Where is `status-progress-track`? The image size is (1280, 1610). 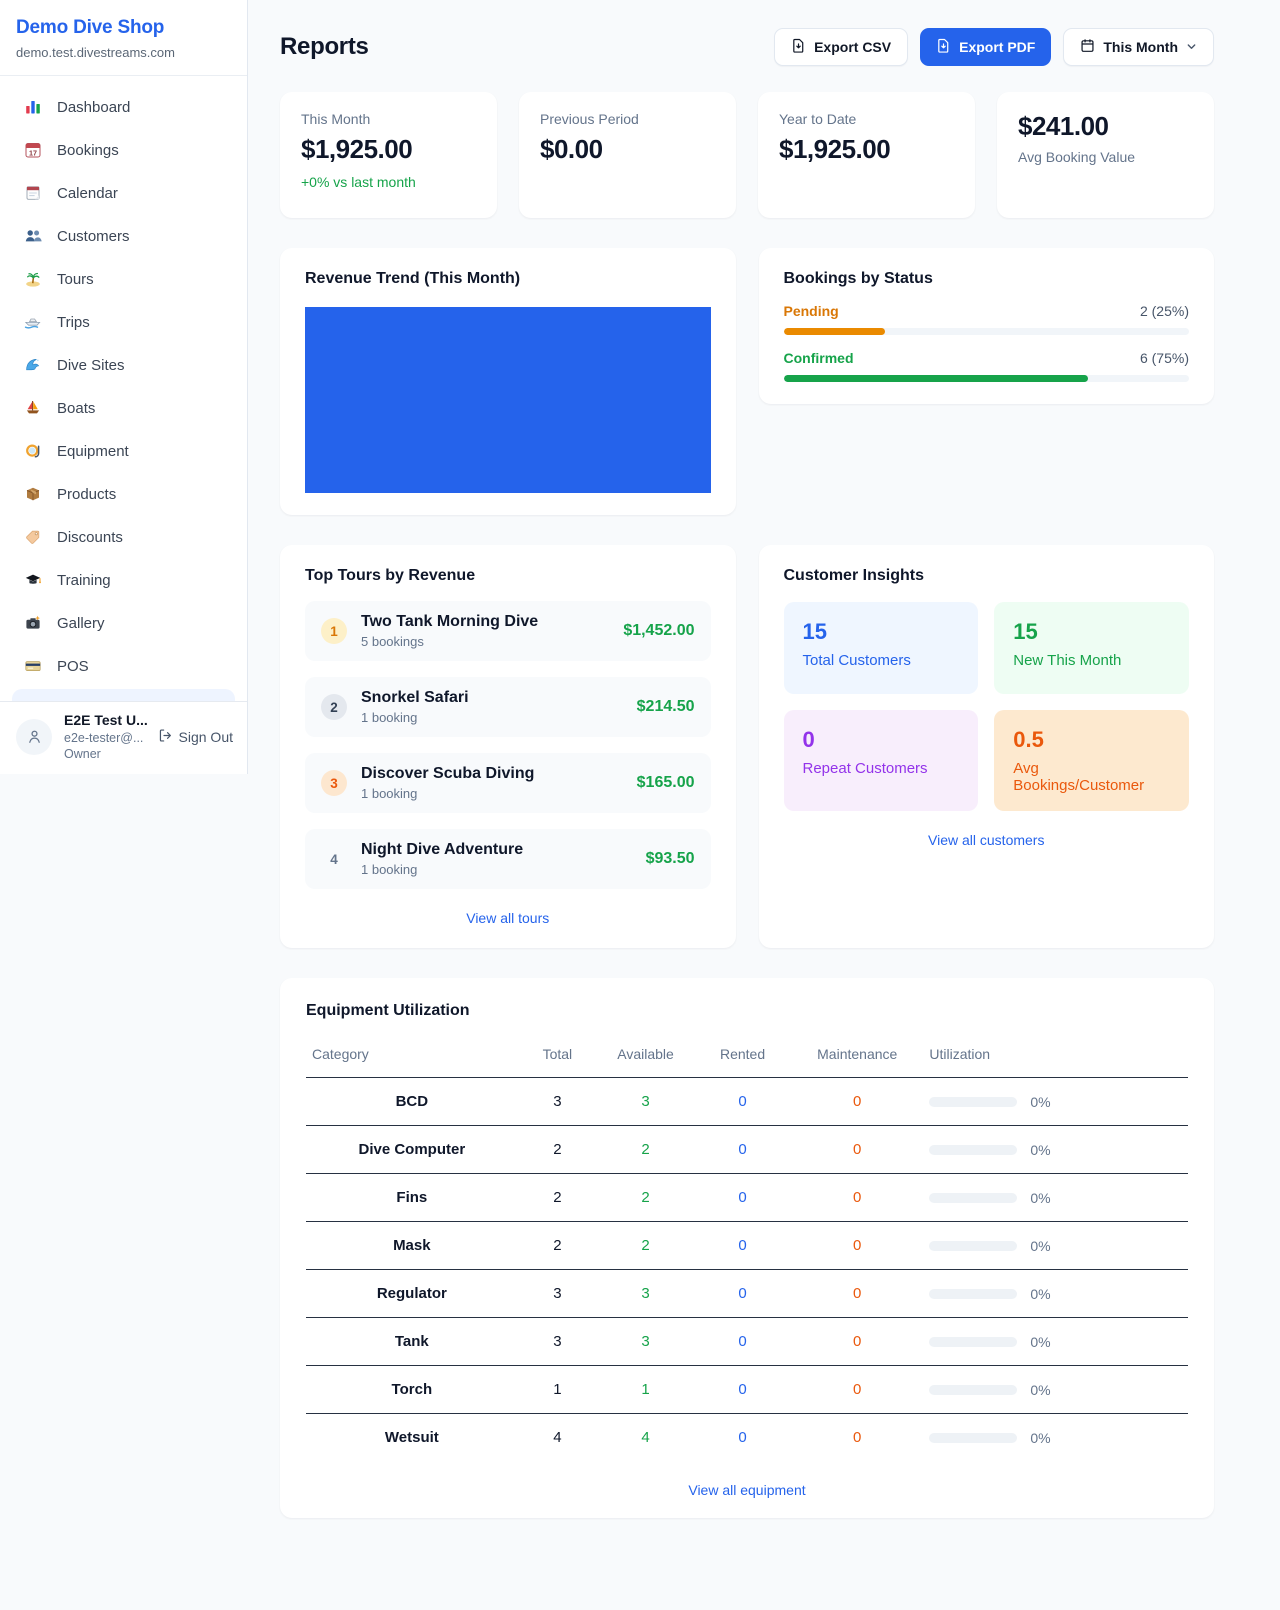 status-progress-track is located at coordinates (986, 378).